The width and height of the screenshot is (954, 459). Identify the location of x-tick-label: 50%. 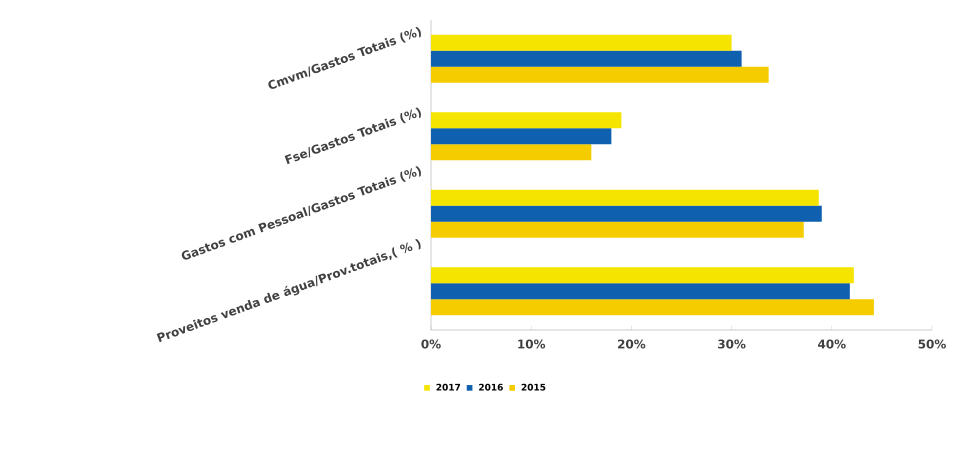
(932, 344).